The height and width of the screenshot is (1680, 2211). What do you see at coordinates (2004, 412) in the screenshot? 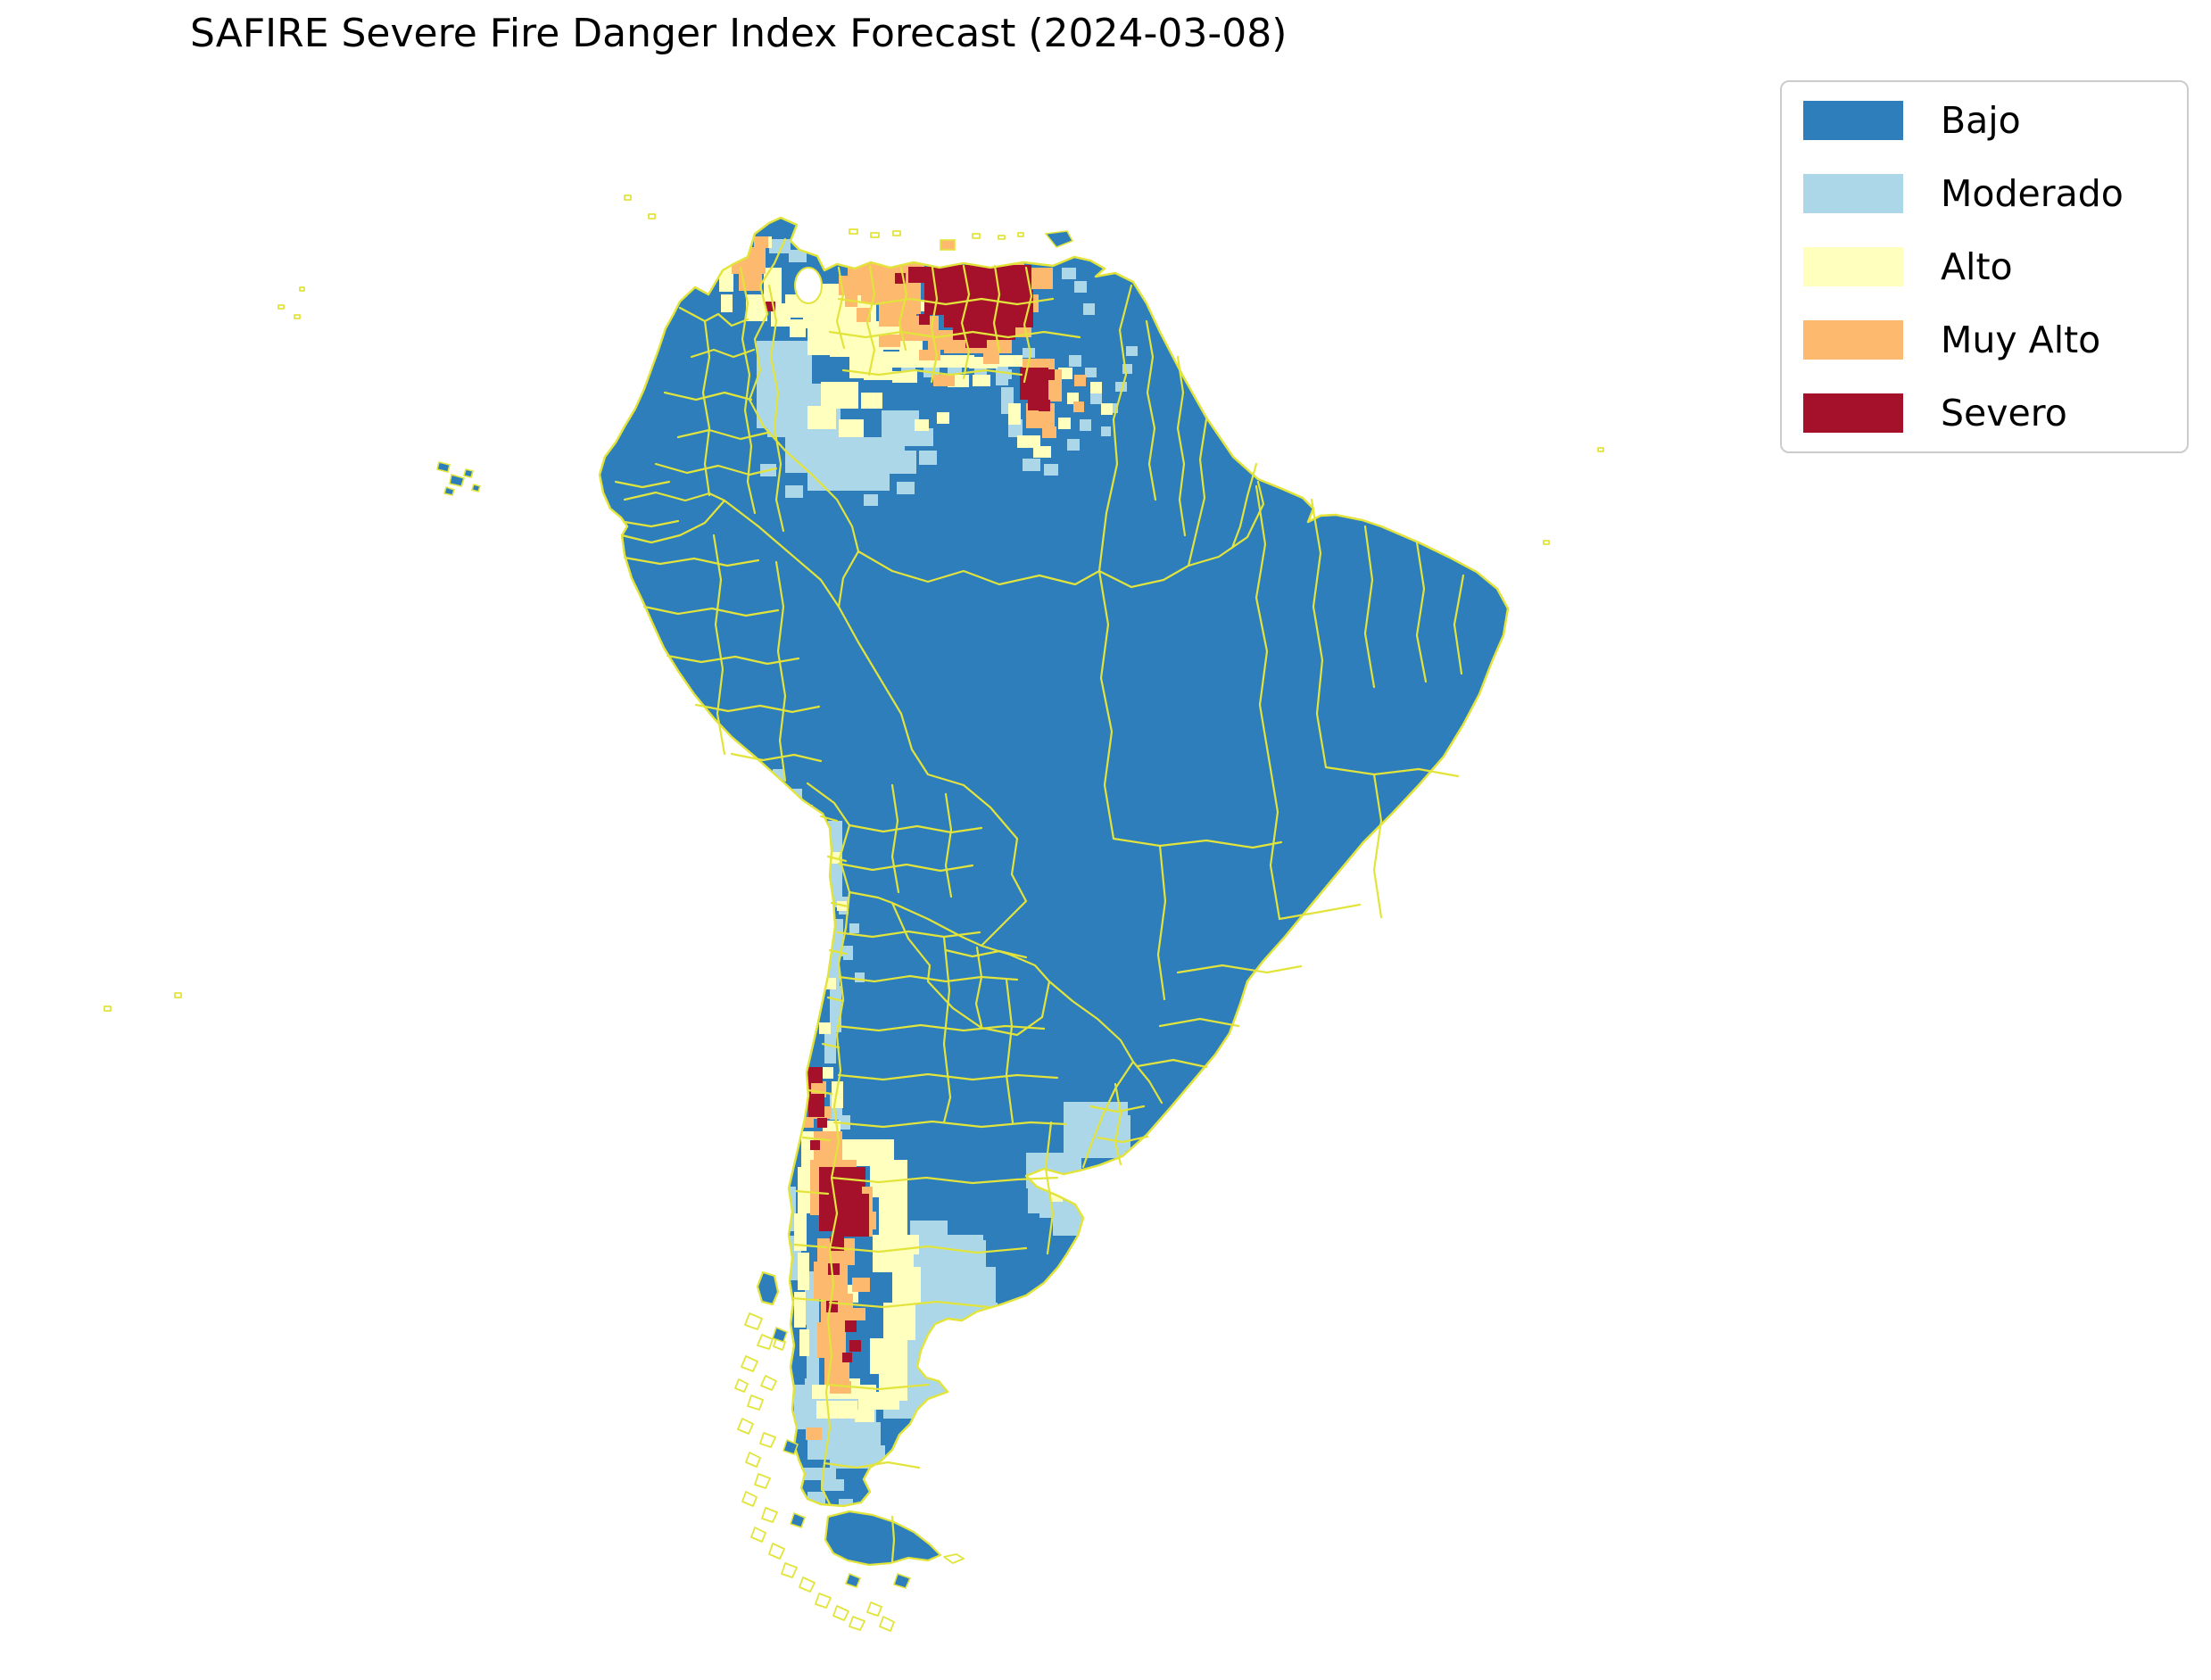
I see `legend-label: Severo` at bounding box center [2004, 412].